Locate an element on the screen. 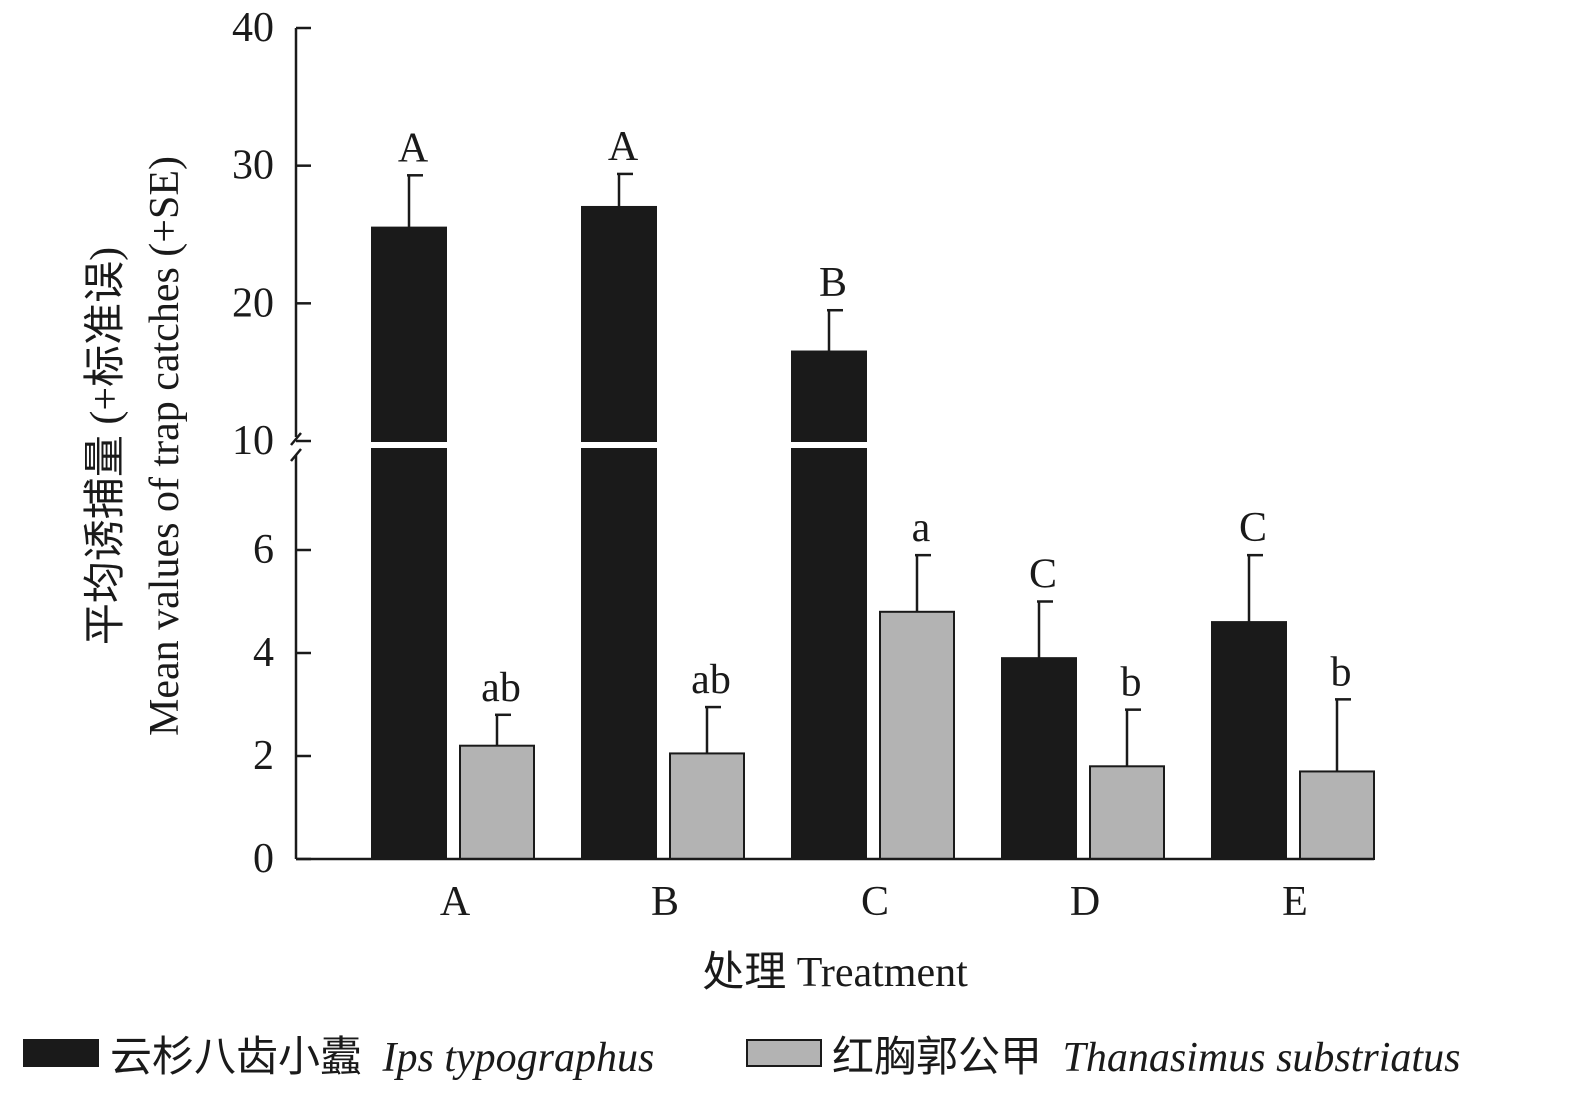  legend-label-thanasimus: 红胸郭公甲 Thanasimus substriatus is located at coordinates (1146, 1058).